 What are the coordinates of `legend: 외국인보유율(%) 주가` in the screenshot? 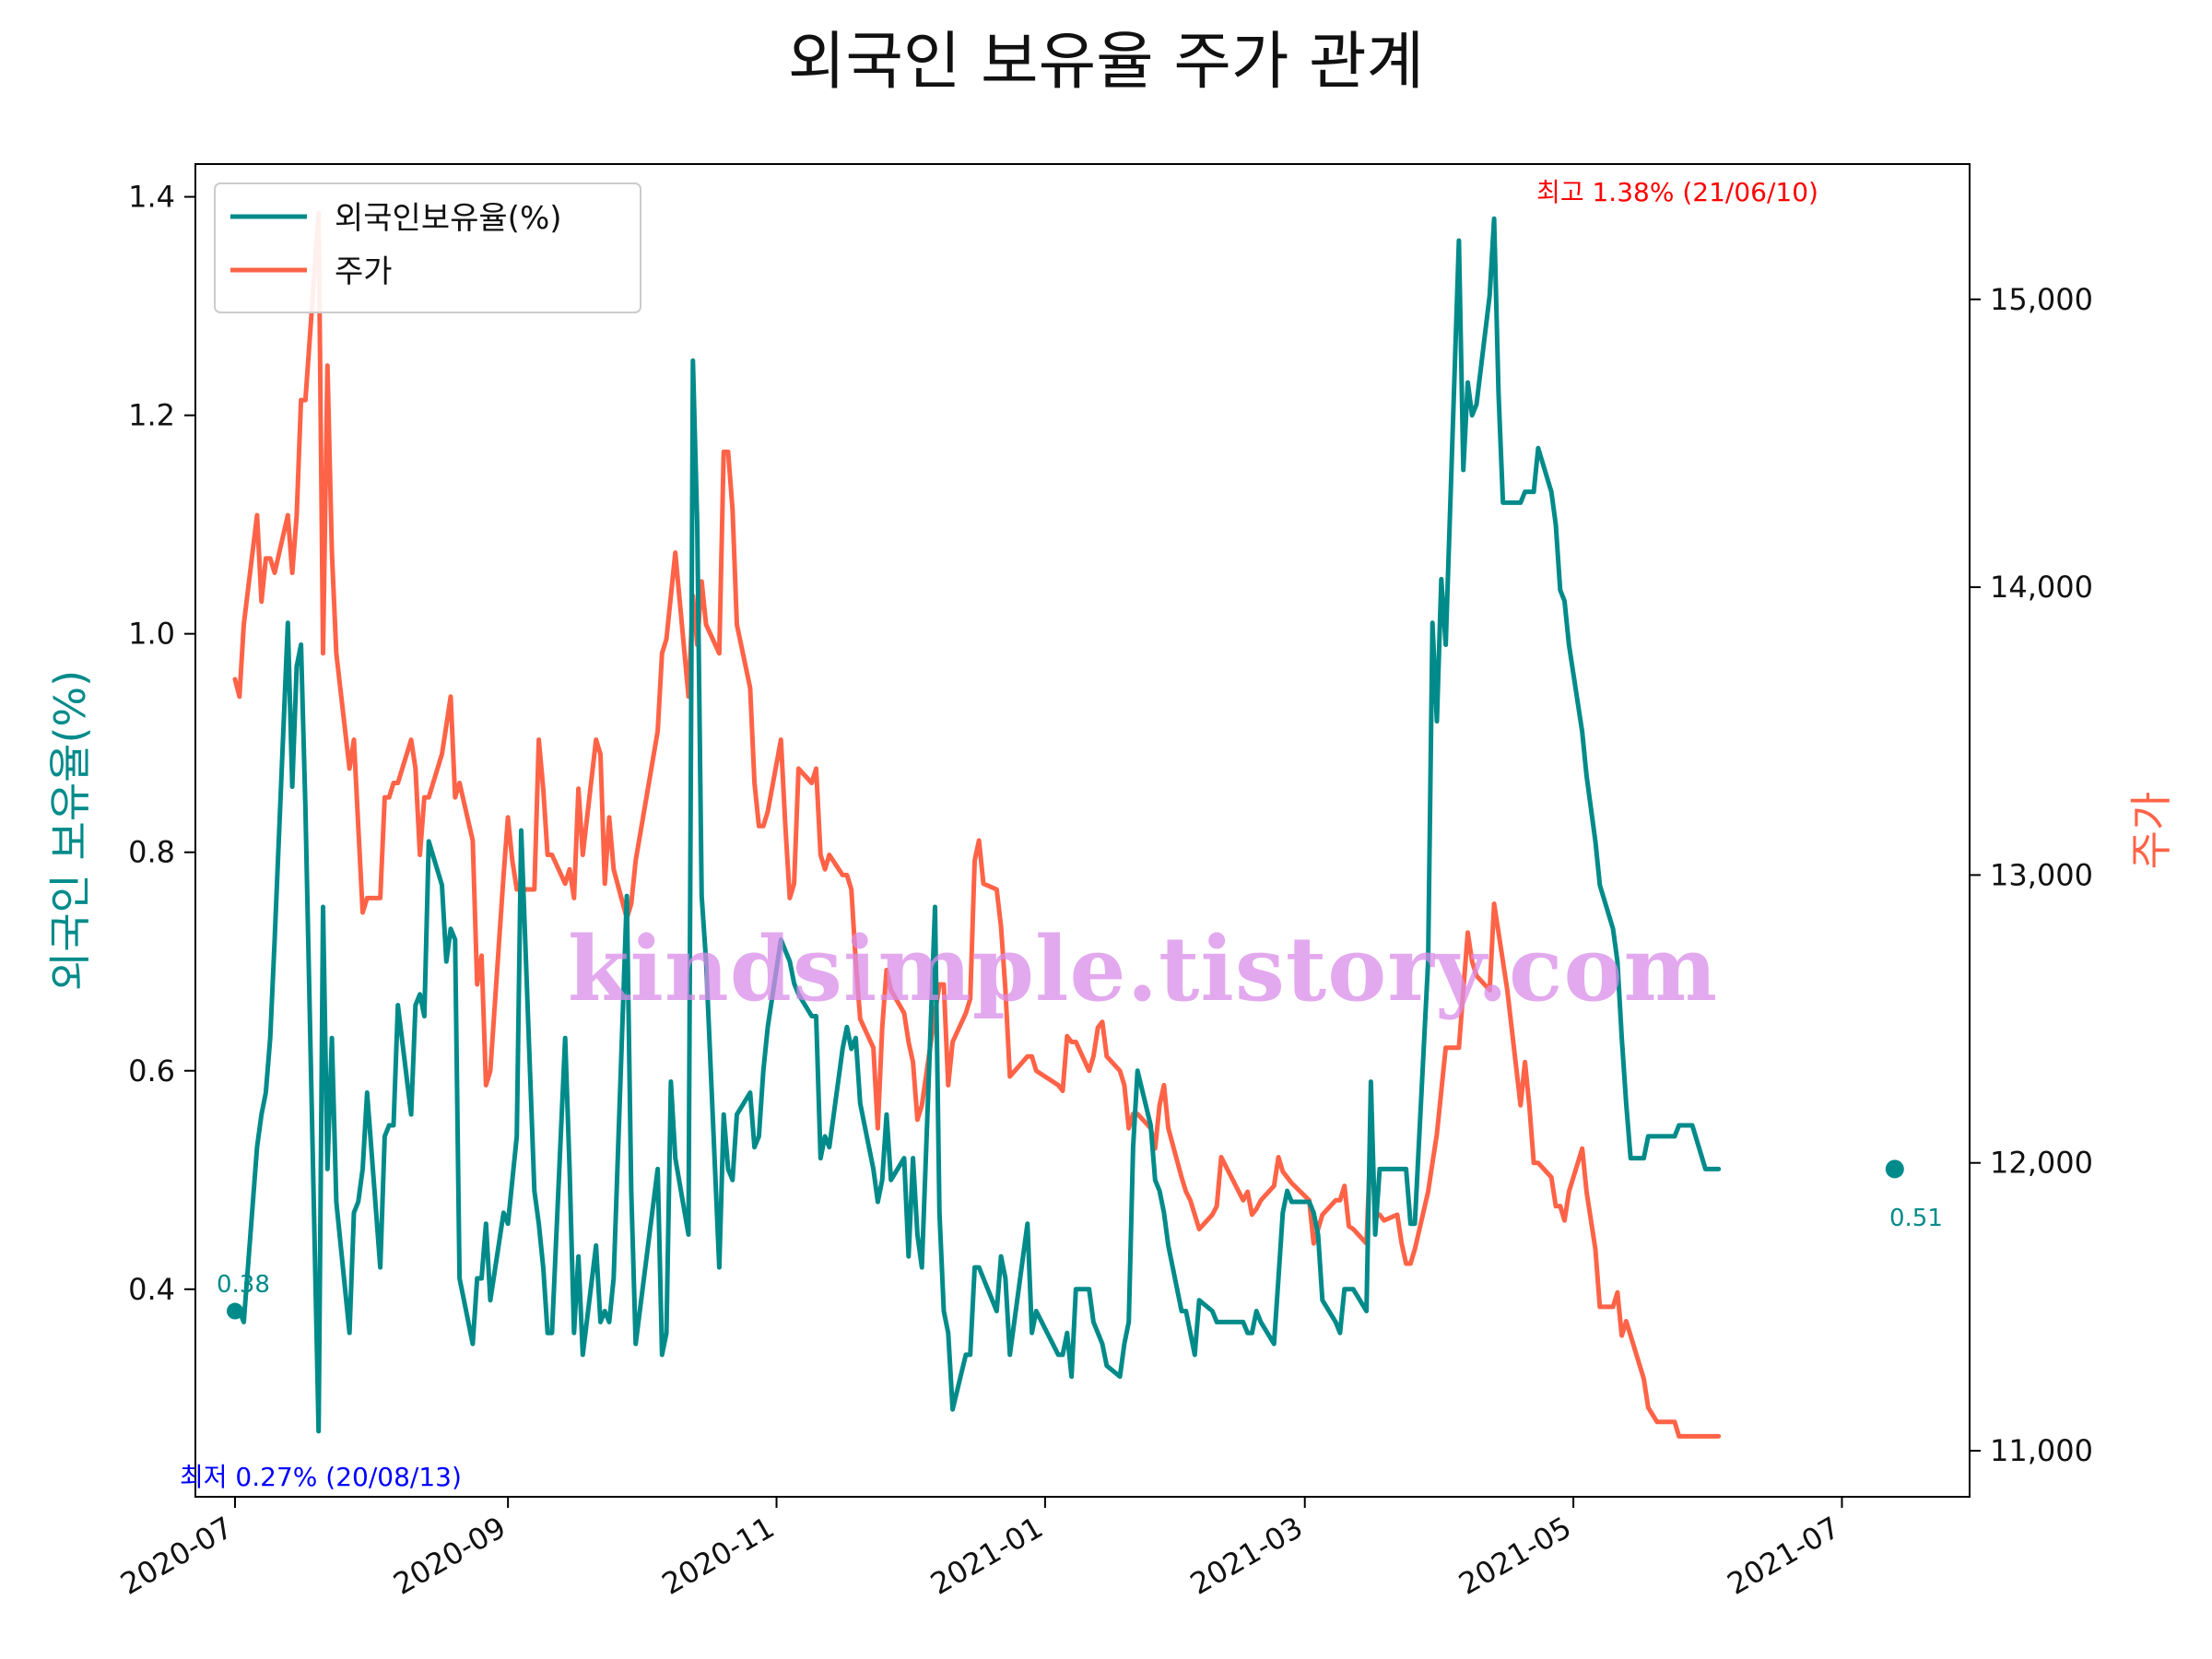 It's located at (427, 247).